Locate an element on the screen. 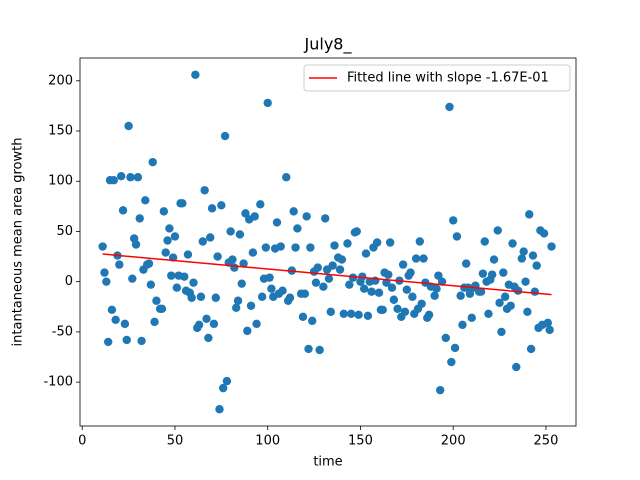 The height and width of the screenshot is (480, 640). legend-box is located at coordinates (437, 78).